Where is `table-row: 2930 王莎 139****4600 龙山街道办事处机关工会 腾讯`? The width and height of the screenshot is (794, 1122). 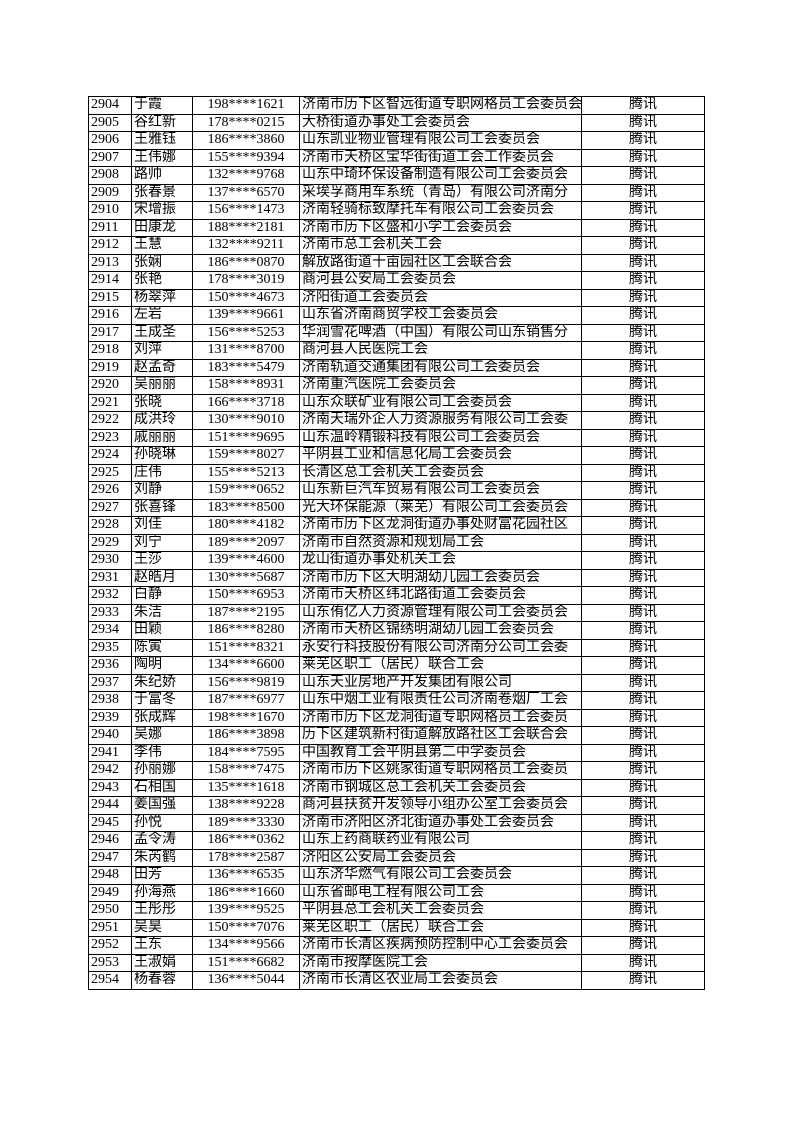 table-row: 2930 王莎 139****4600 龙山街道办事处机关工会 腾讯 is located at coordinates (396, 560).